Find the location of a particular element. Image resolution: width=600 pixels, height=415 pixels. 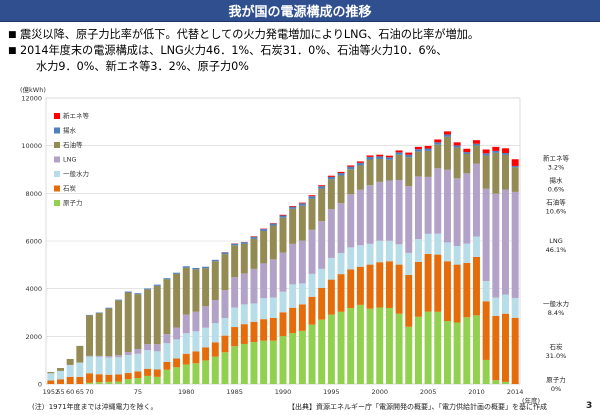

legend-label: 揚水 is located at coordinates (70, 130).